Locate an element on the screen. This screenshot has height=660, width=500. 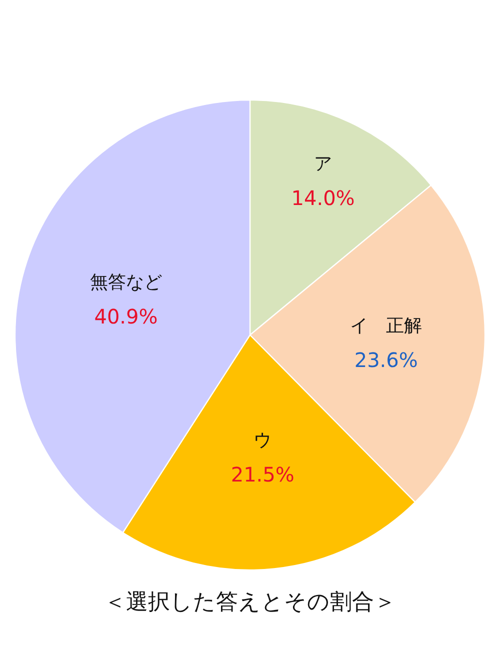
slice-label: ア is located at coordinates (323, 163).